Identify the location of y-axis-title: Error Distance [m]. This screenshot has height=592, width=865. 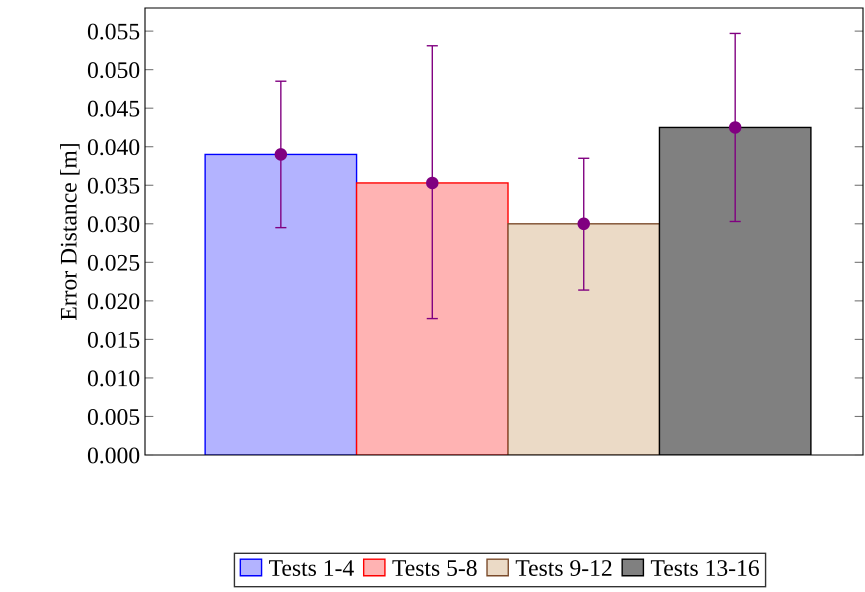
(70, 232).